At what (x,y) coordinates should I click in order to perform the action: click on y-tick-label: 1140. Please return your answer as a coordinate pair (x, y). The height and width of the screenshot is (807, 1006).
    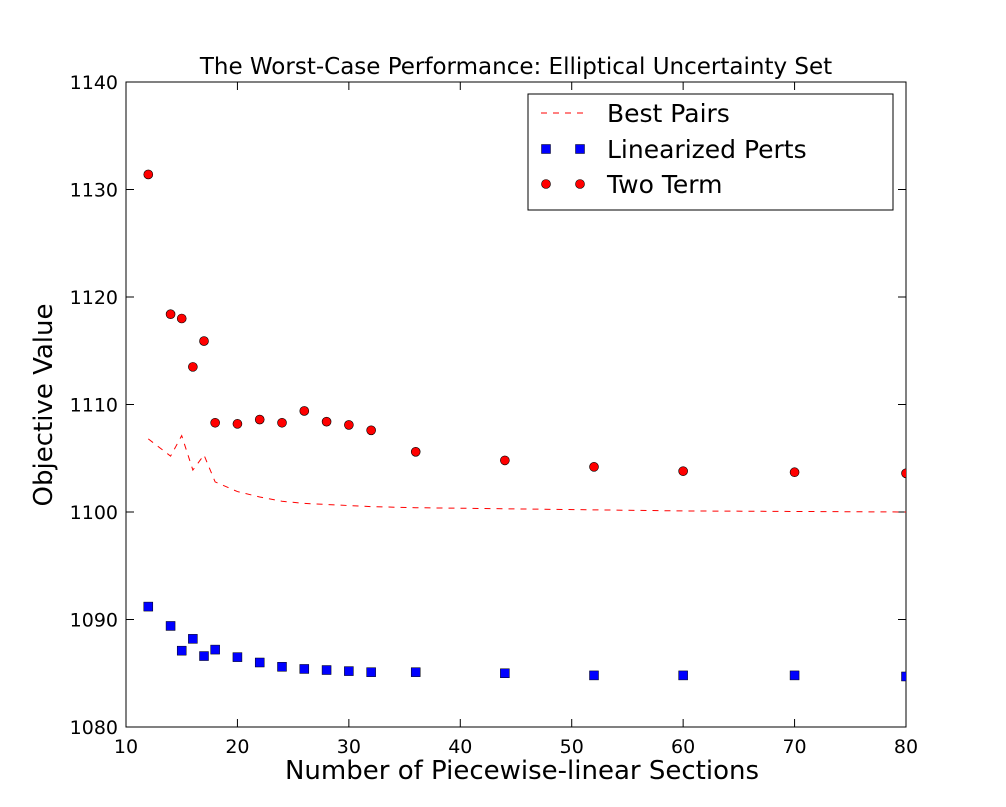
    Looking at the image, I should click on (94, 83).